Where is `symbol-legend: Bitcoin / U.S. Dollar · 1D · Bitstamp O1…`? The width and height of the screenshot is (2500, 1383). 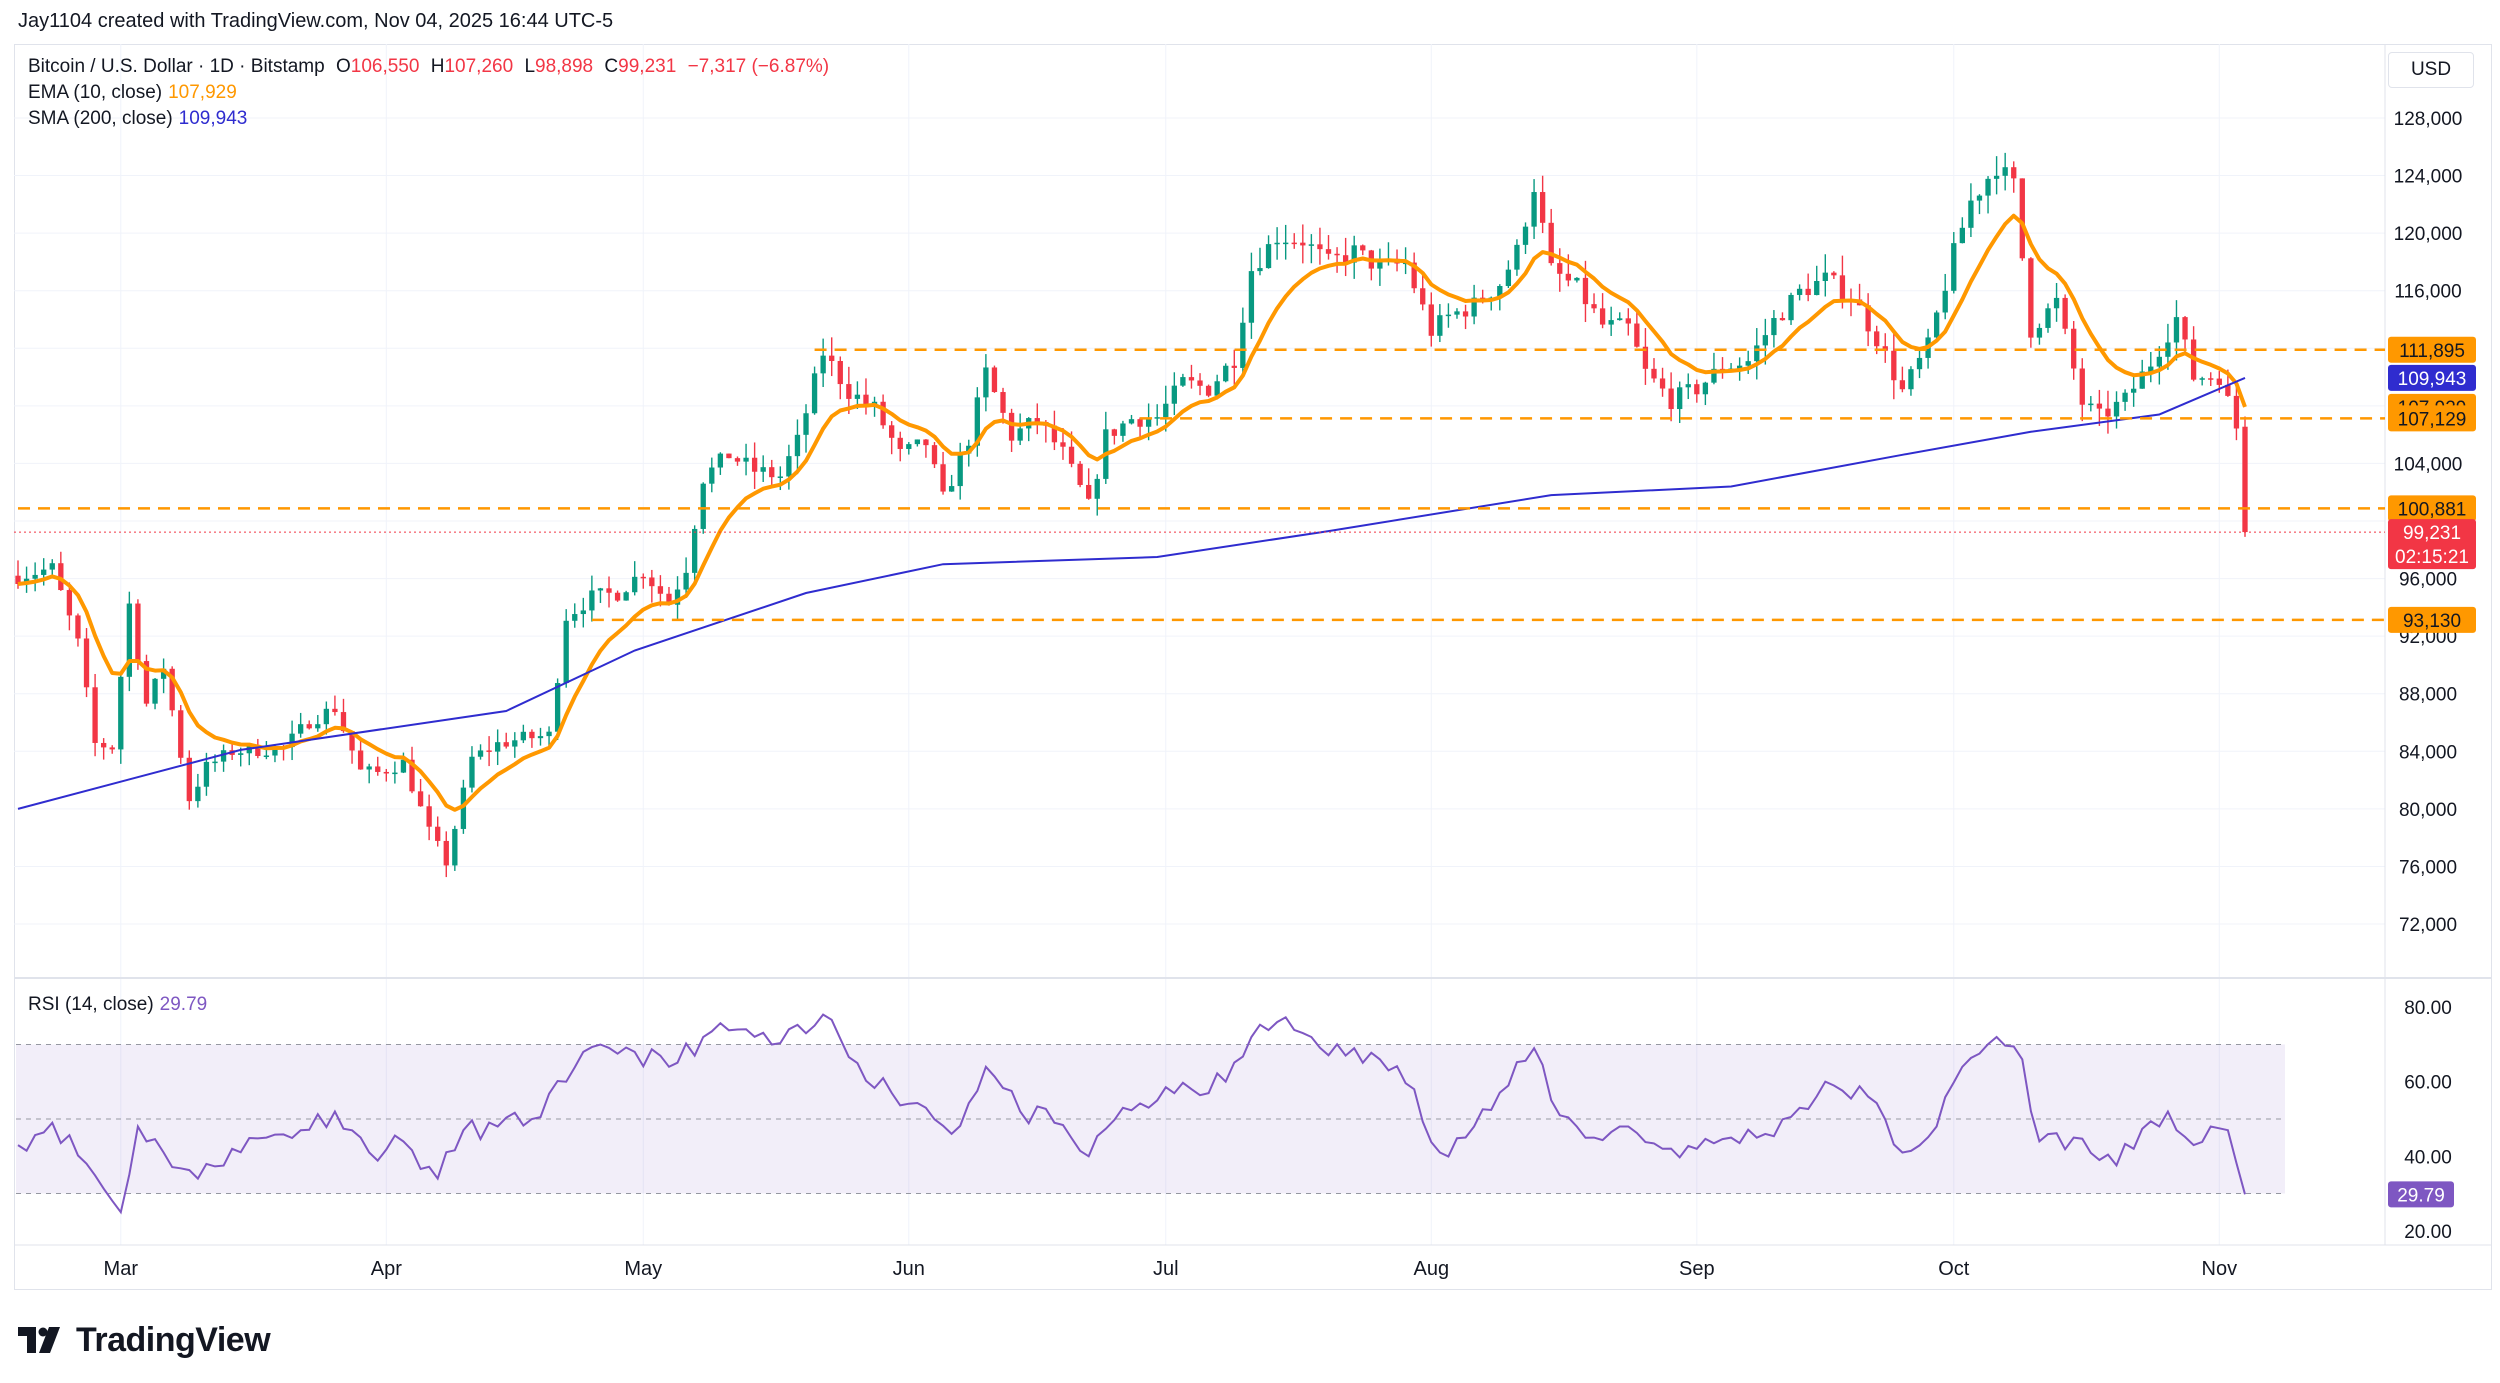
symbol-legend: Bitcoin / U.S. Dollar · 1D · Bitstamp O1… is located at coordinates (428, 67).